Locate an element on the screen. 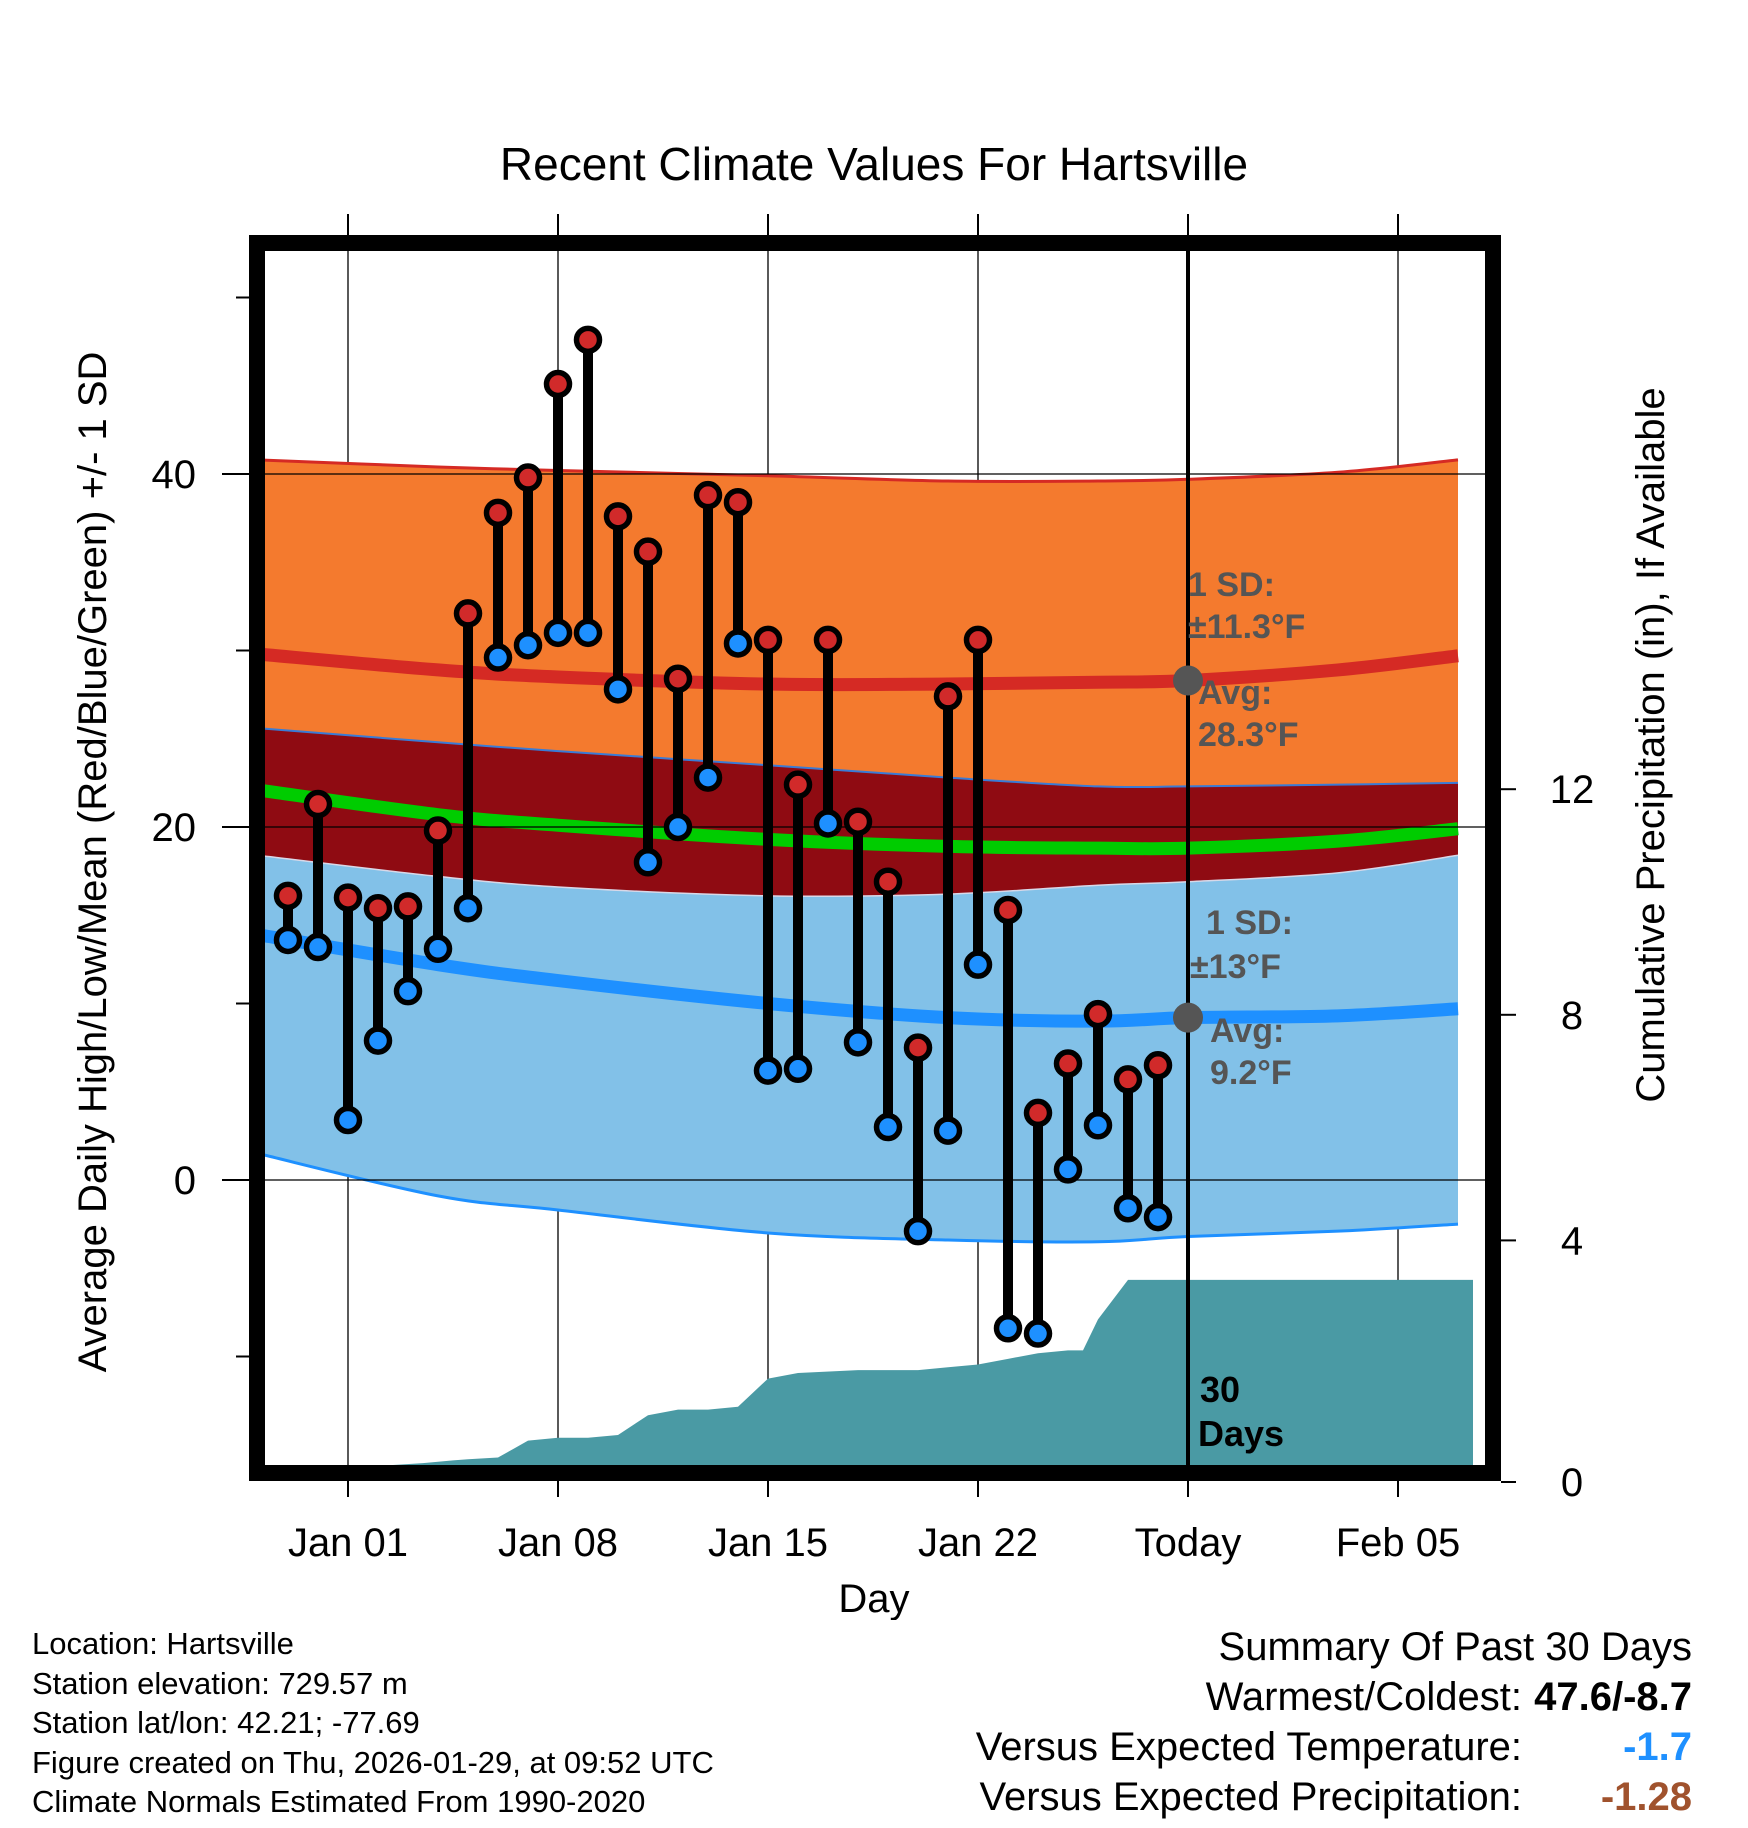  summary-temp-row: Versus Expected Temperature: -1.7 is located at coordinates (1334, 1747).